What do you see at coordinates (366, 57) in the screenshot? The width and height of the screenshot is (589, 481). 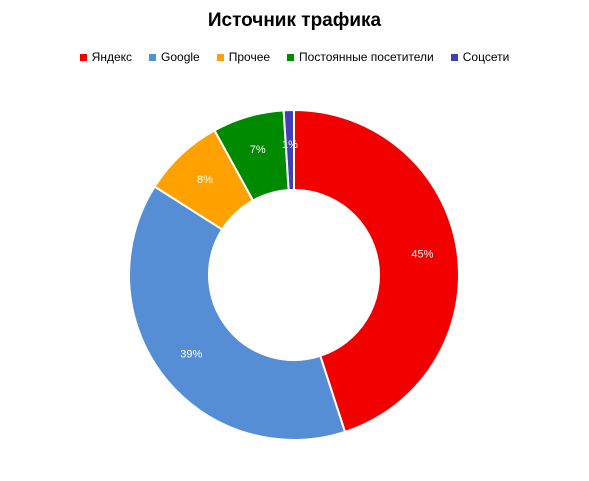 I see `legend-label-returning-visitors: Постоянные посетители` at bounding box center [366, 57].